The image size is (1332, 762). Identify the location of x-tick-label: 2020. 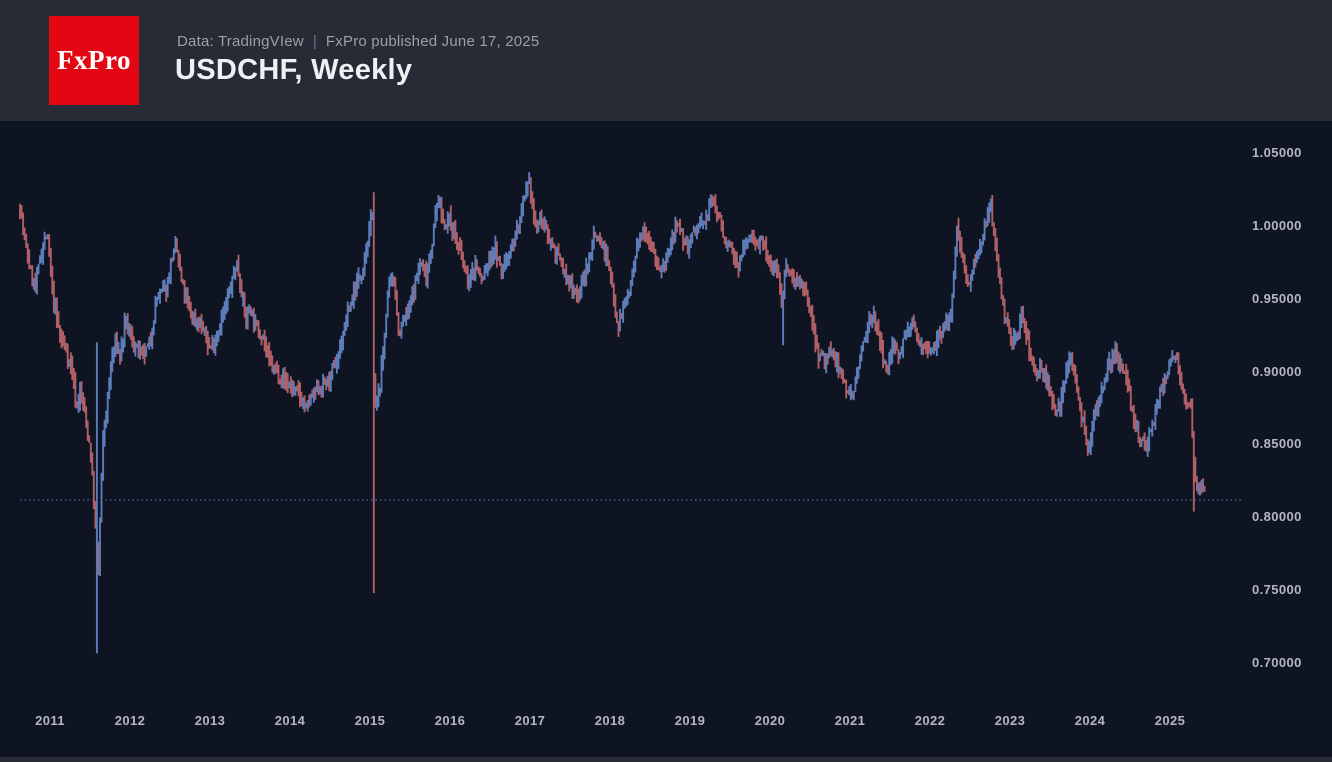
(770, 720).